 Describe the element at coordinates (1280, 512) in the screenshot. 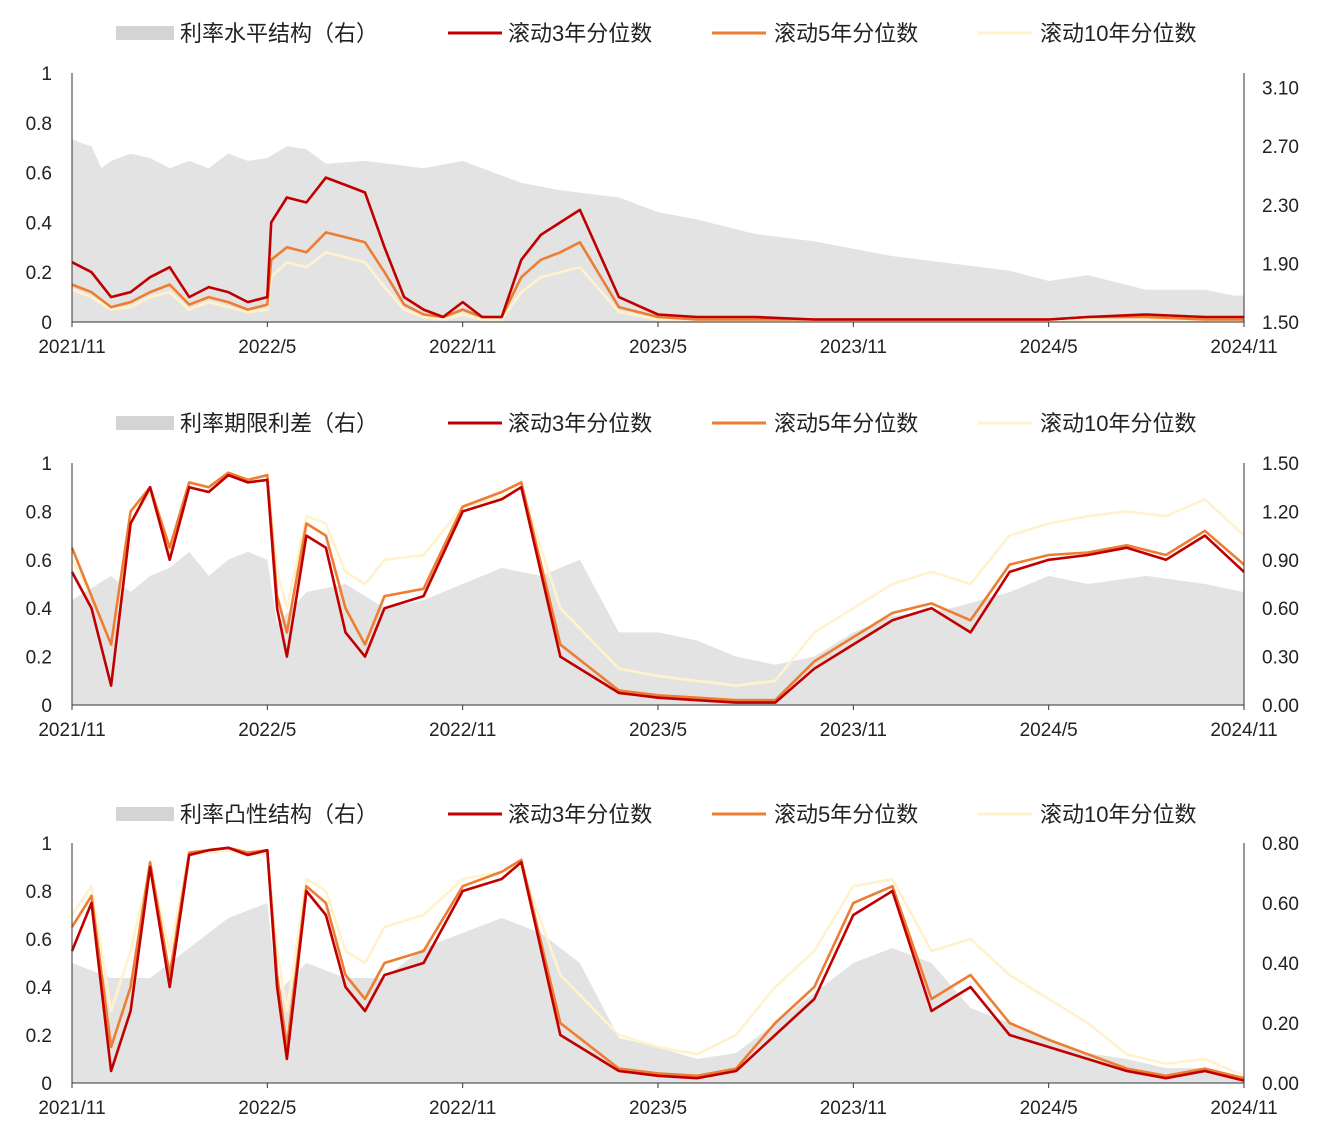

I see `y-right-tick-label: 1.20` at that location.